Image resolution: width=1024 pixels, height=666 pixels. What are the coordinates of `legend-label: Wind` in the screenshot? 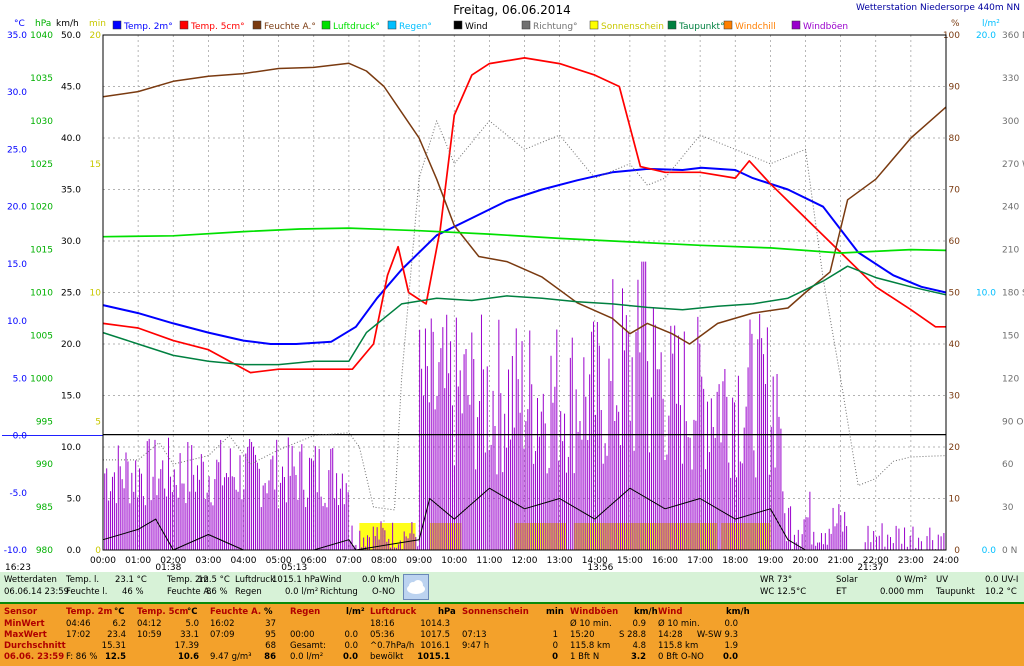 It's located at (476, 27).